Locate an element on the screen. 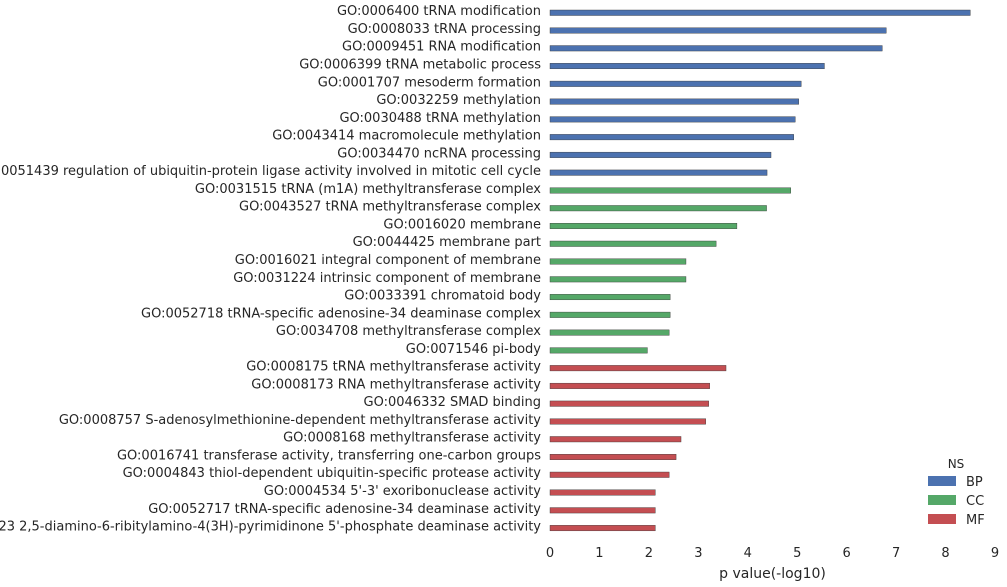 The width and height of the screenshot is (1007, 587). category-label: GO:0030488 tRNA methylation is located at coordinates (440, 118).